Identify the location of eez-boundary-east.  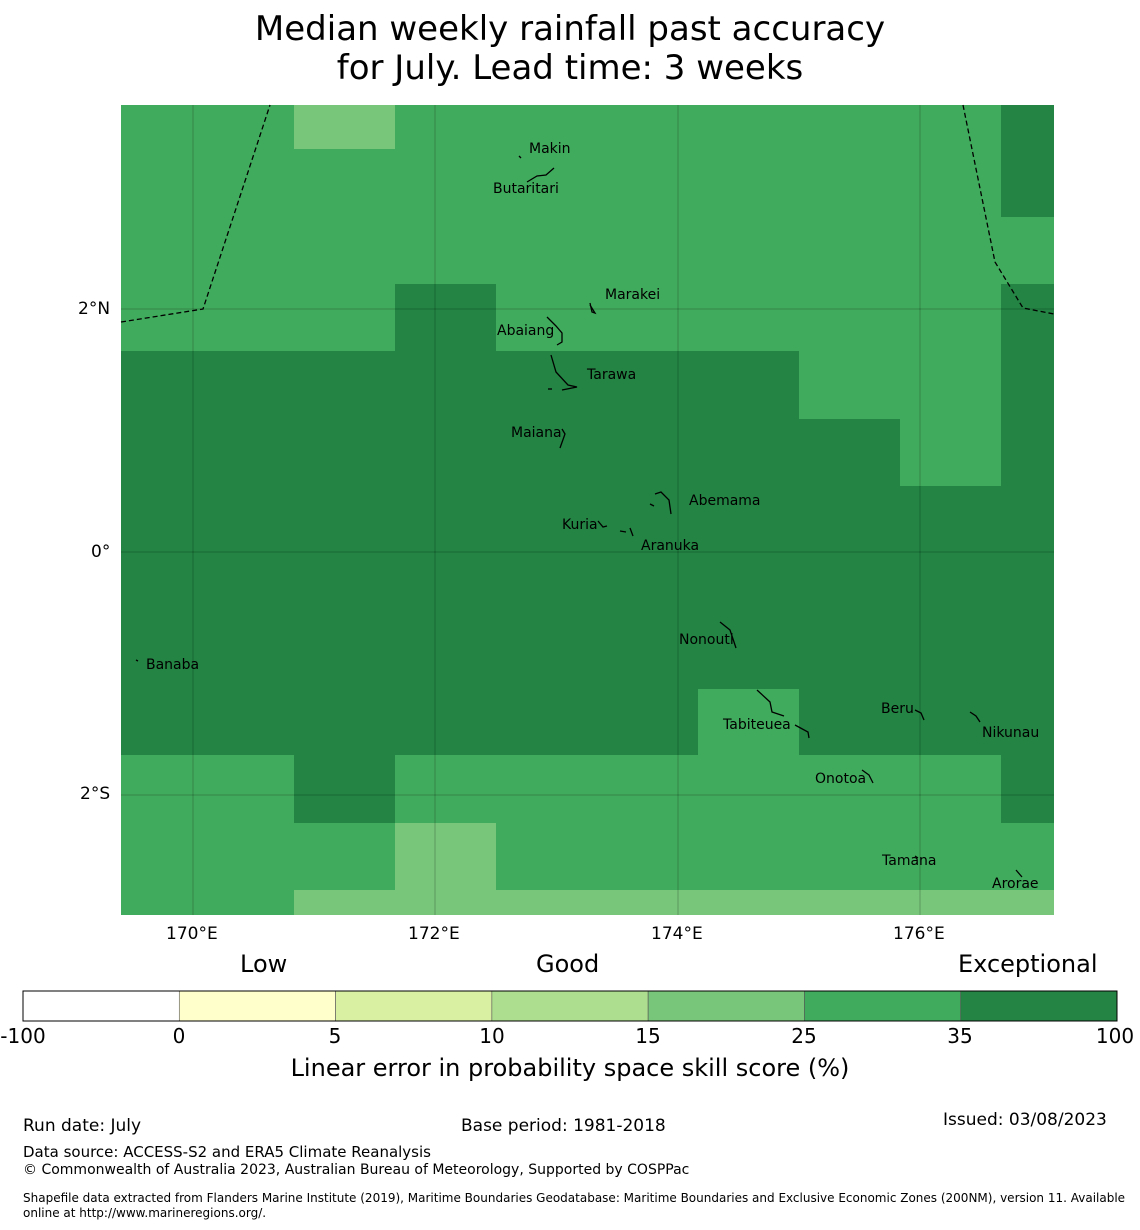
(1008, 209).